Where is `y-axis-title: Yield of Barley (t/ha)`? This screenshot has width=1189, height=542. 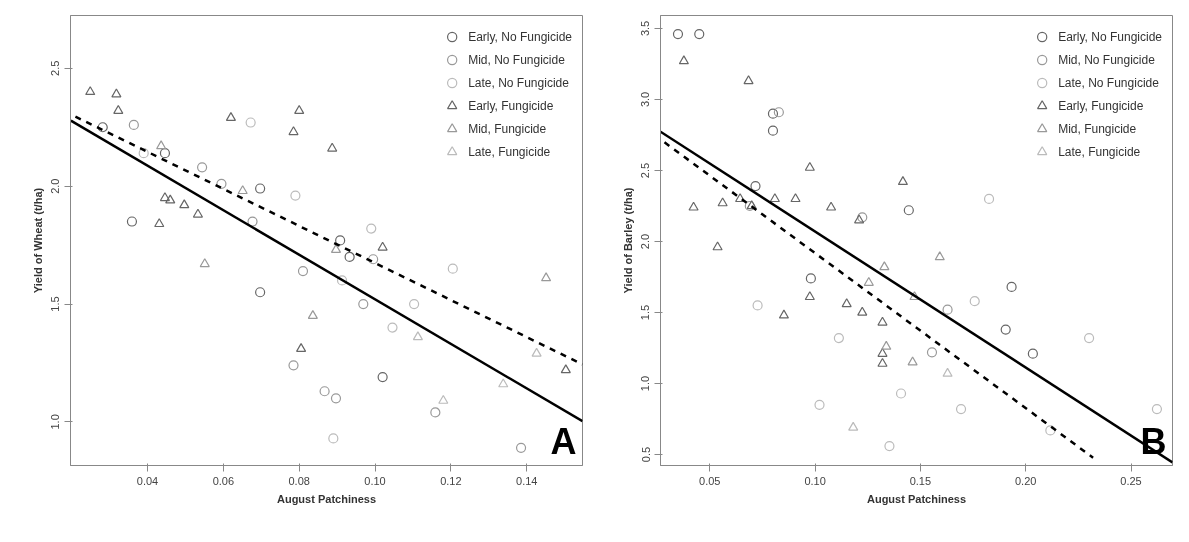 y-axis-title: Yield of Barley (t/ha) is located at coordinates (627, 240).